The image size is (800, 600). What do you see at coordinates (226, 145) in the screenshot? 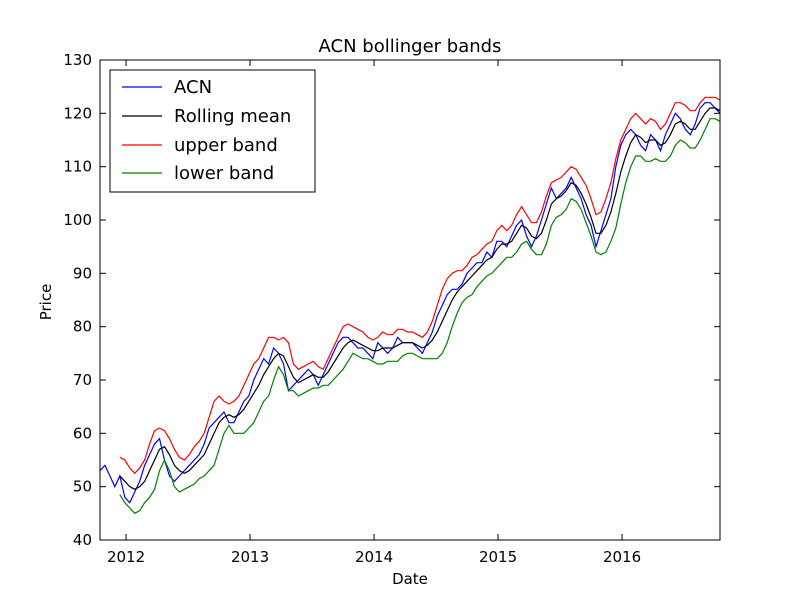
I see `legend-label-upper-band: upper band` at bounding box center [226, 145].